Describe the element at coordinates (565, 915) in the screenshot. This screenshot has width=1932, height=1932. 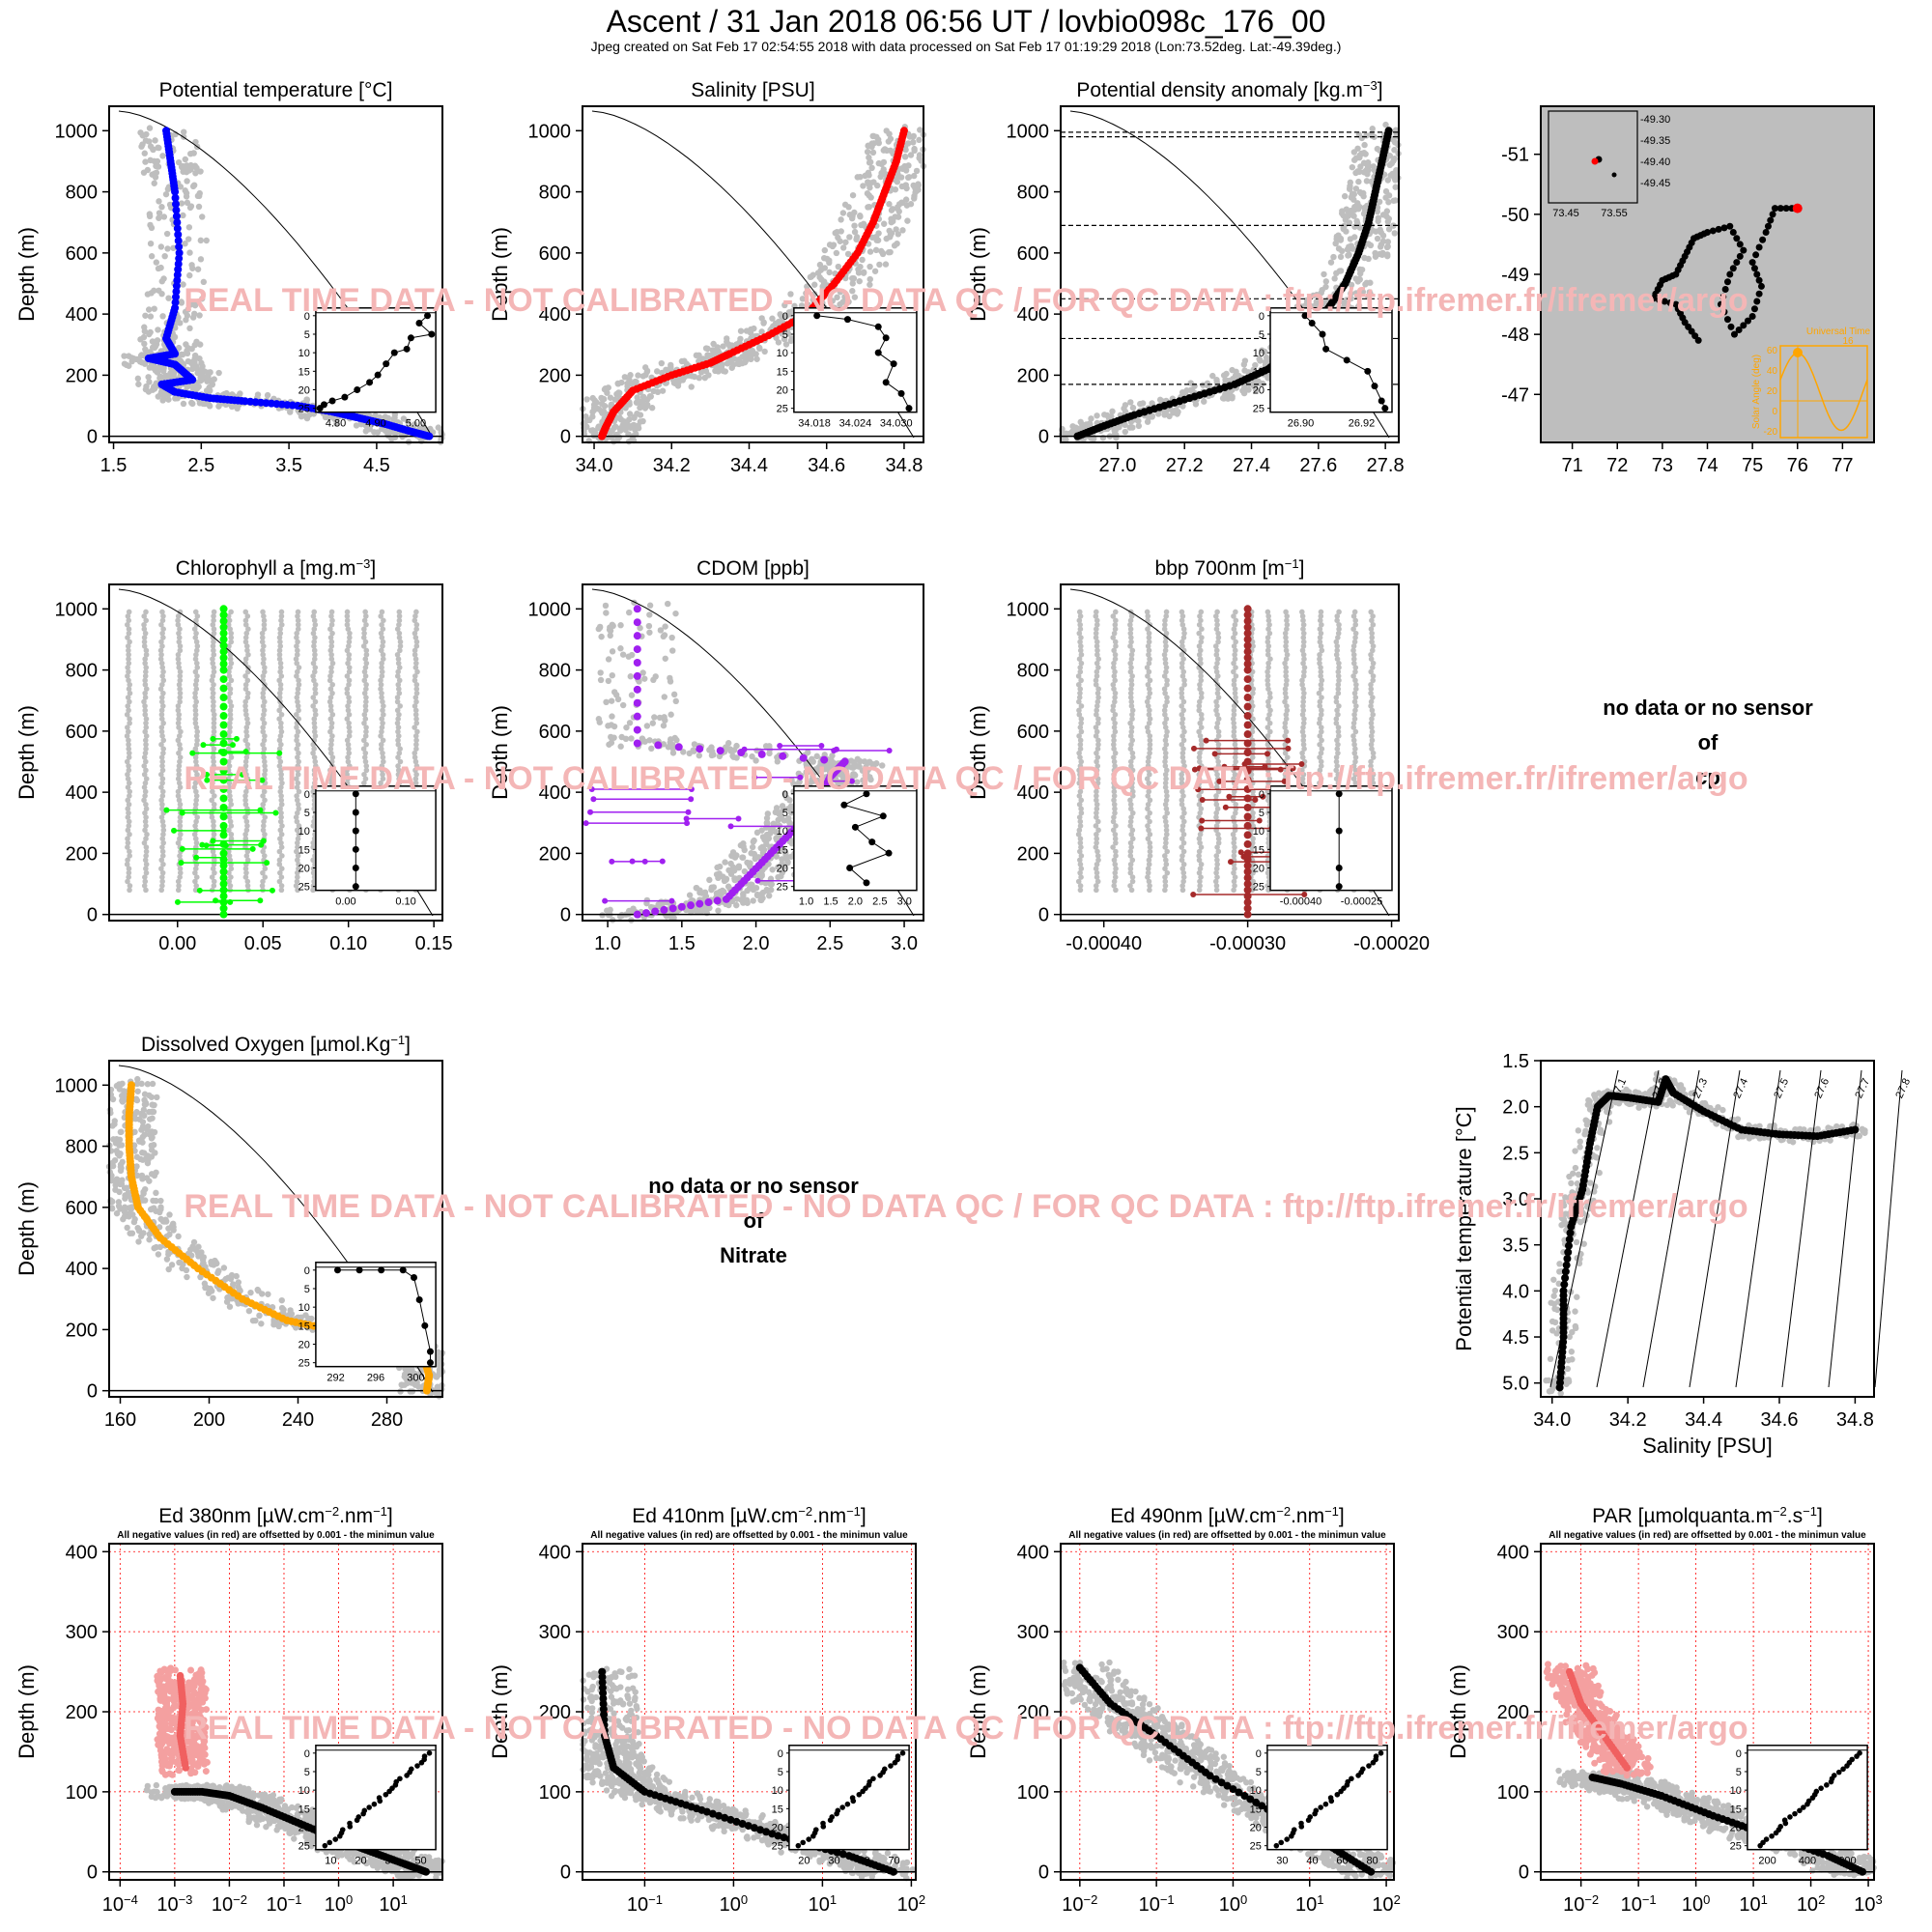
I see `y-tick-label: 0` at that location.